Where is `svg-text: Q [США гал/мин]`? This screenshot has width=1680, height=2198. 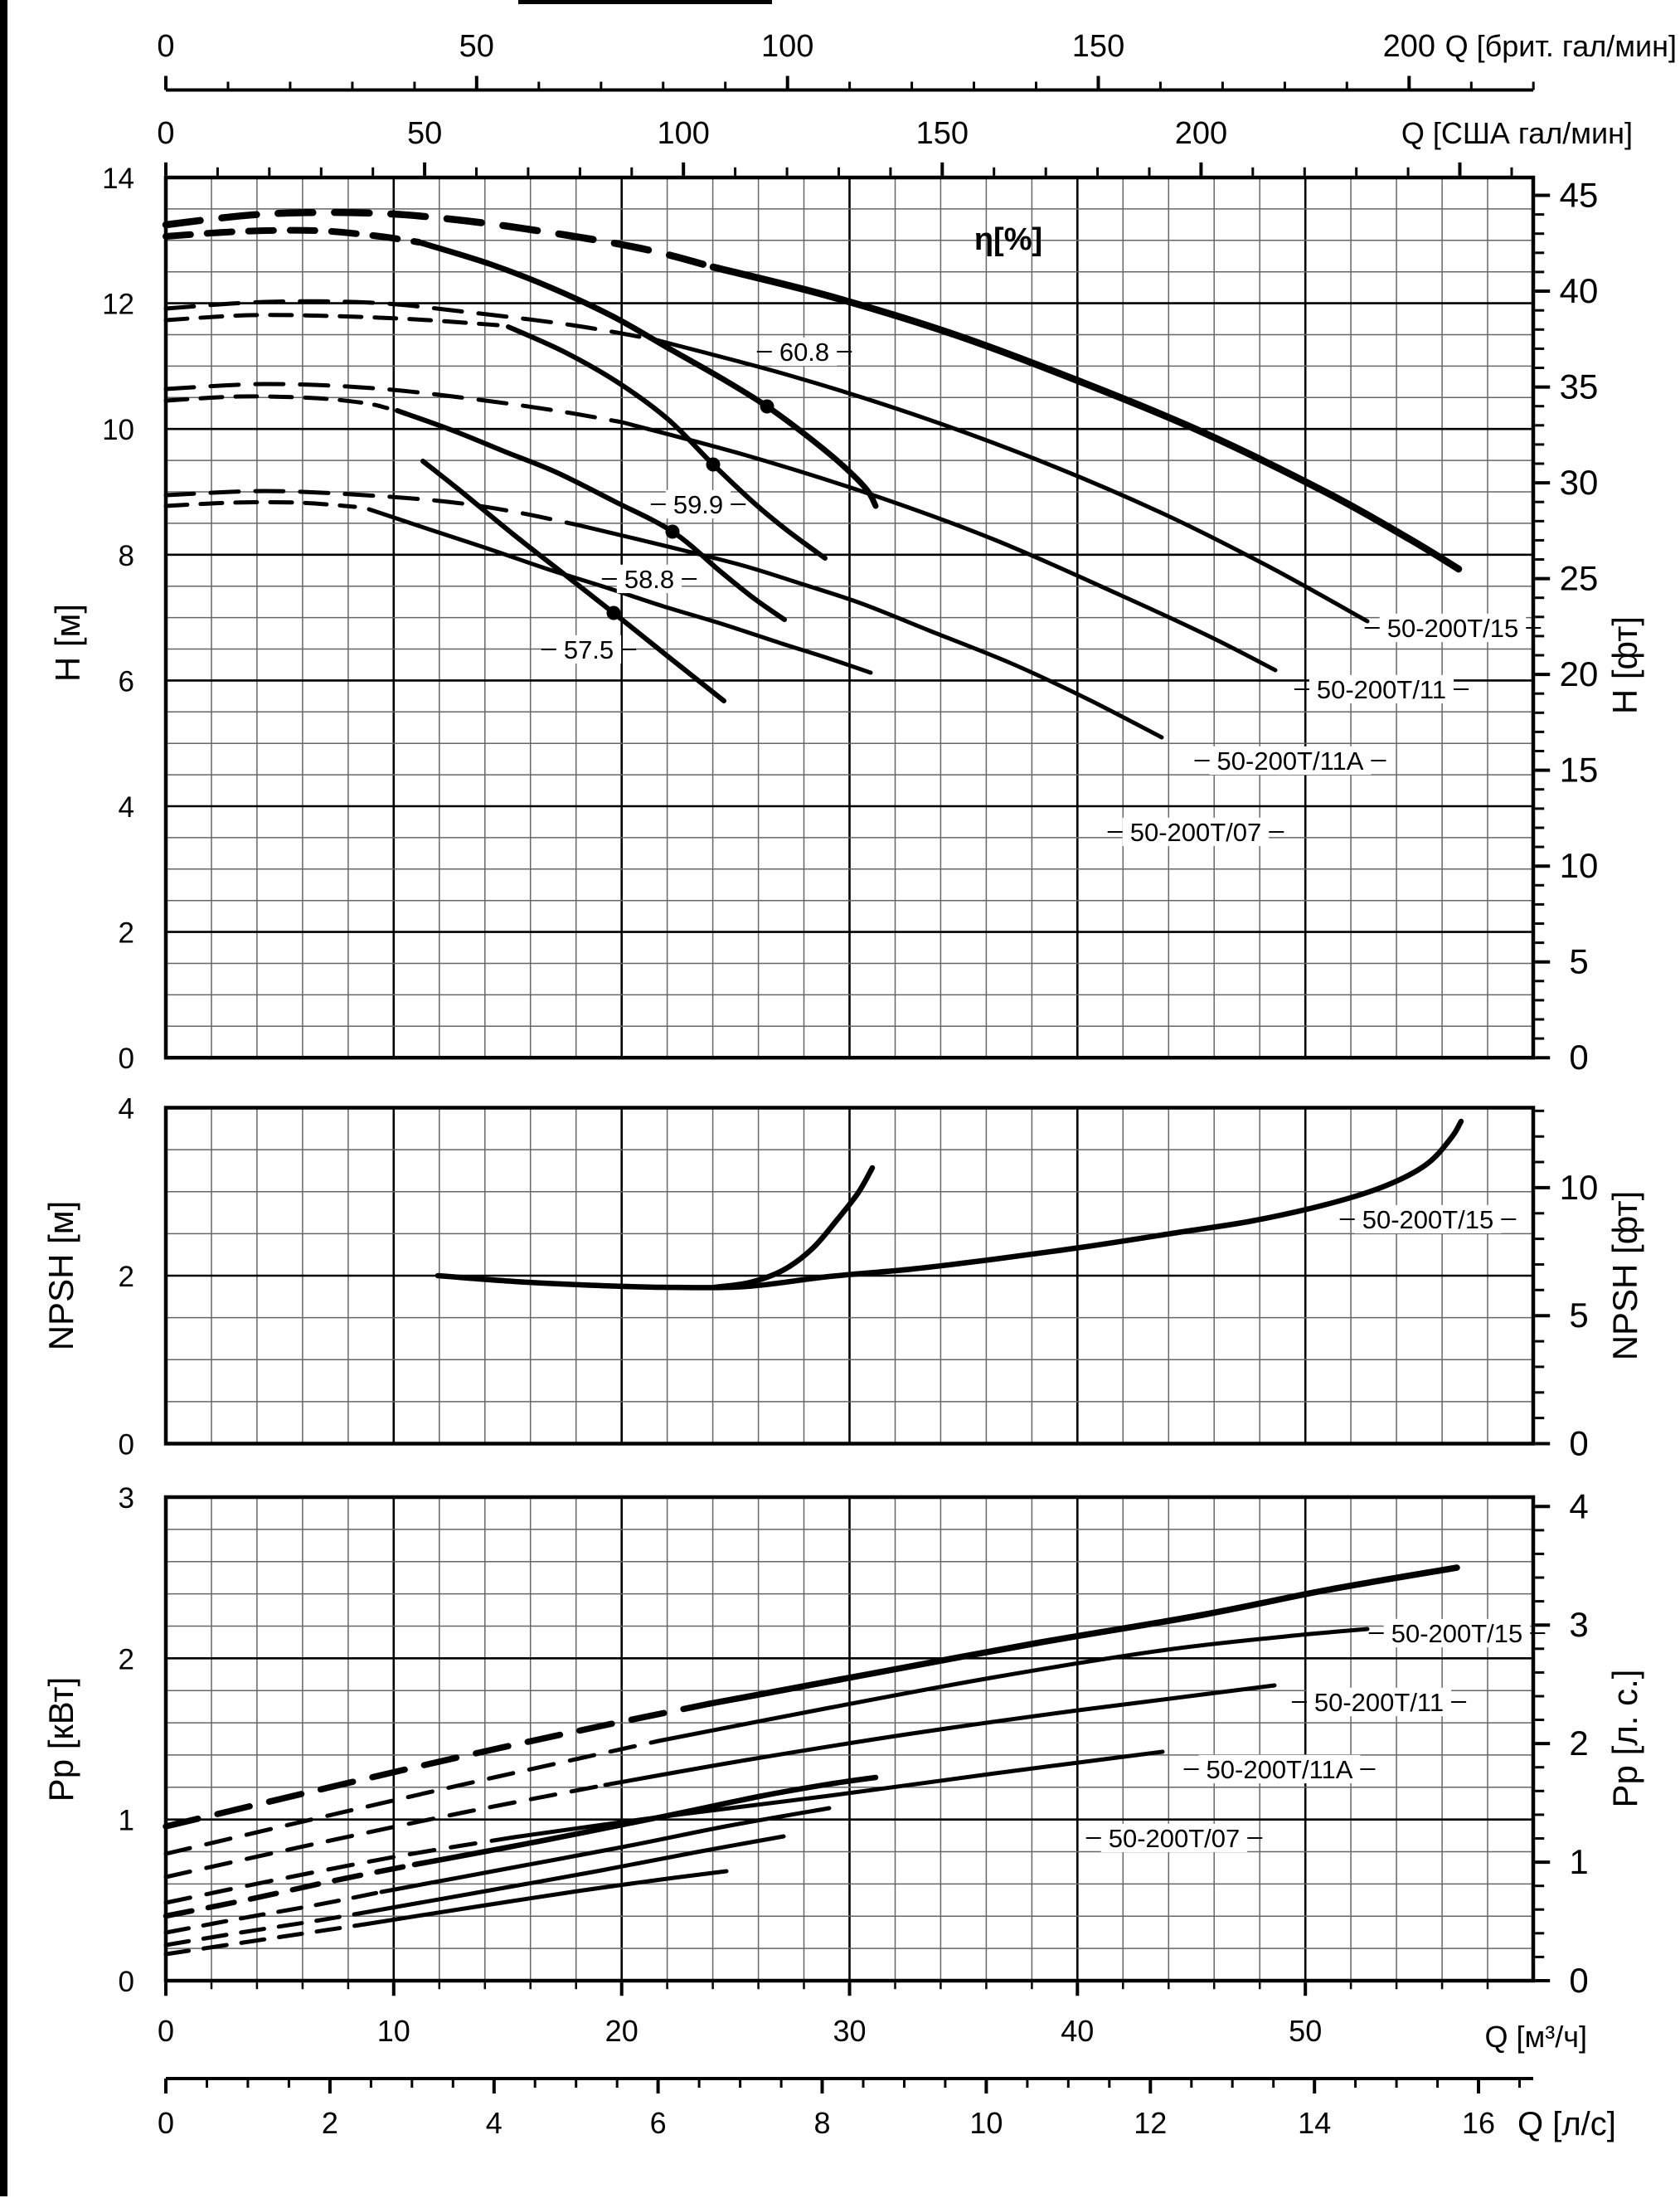
svg-text: Q [США гал/мин] is located at coordinates (1517, 133).